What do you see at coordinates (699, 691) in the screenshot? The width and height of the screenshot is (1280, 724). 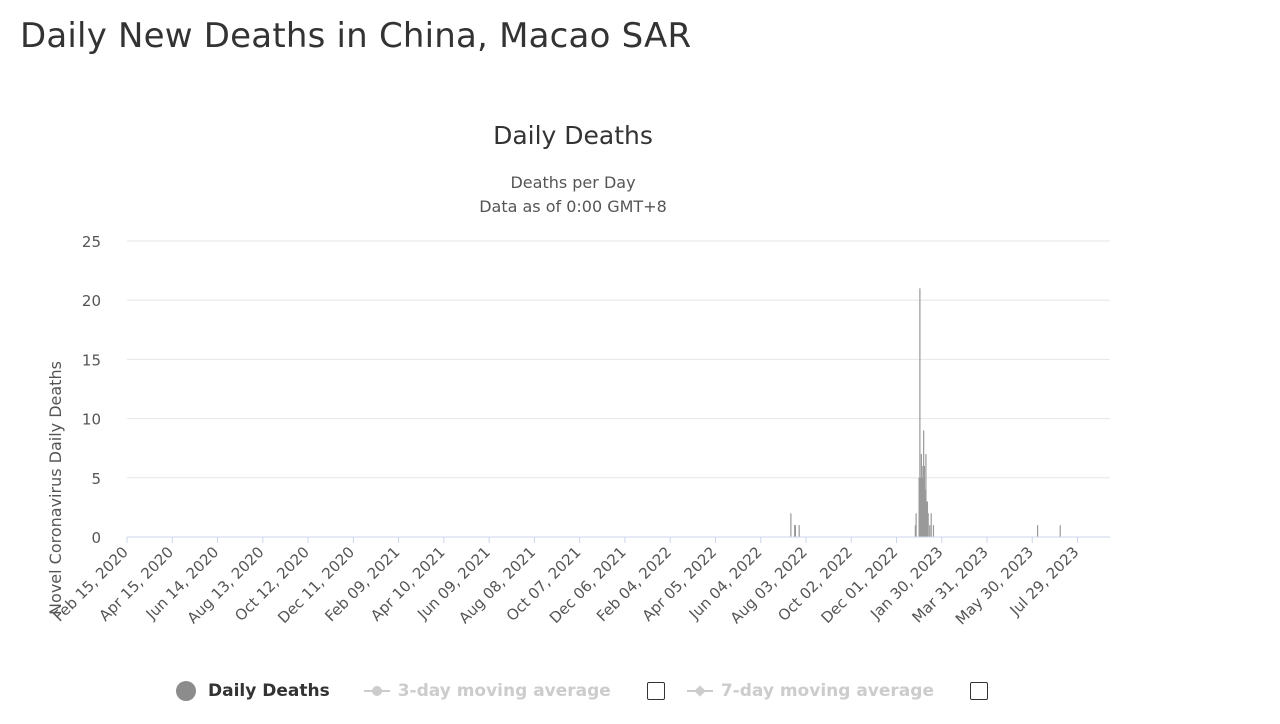 I see `legend-line-diamond-icon` at bounding box center [699, 691].